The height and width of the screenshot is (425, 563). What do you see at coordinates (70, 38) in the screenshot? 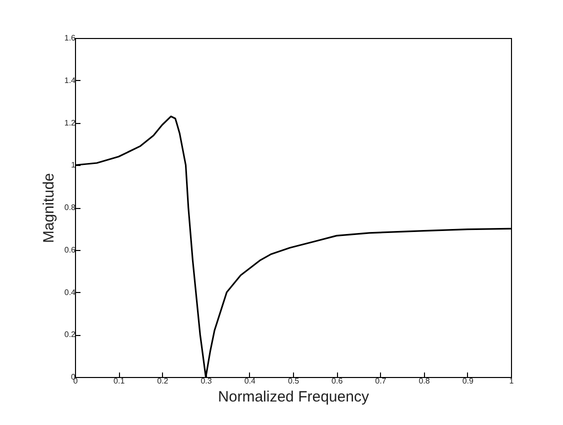
I see `y-tick-label: 1.6` at bounding box center [70, 38].